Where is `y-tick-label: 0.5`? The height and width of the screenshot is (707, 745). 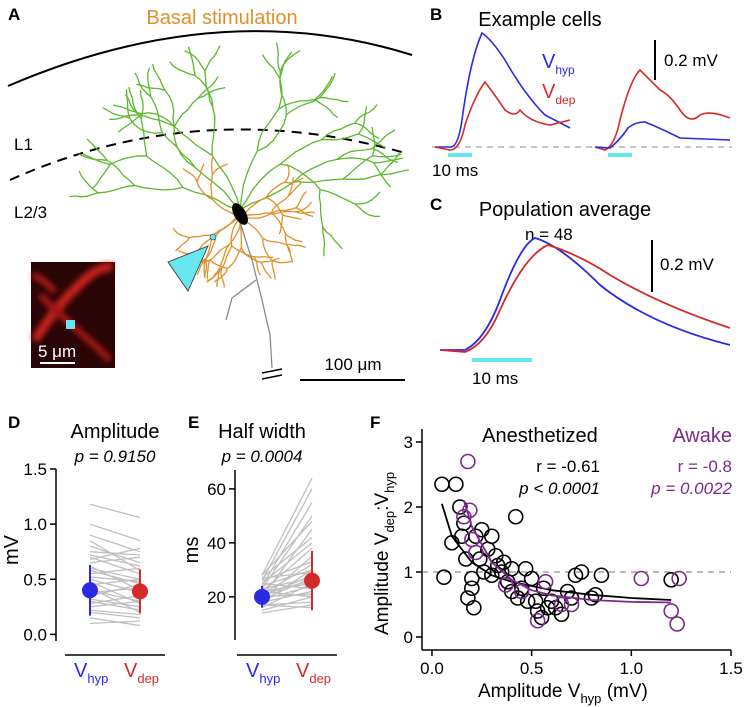
y-tick-label: 0.5 is located at coordinates (35, 579).